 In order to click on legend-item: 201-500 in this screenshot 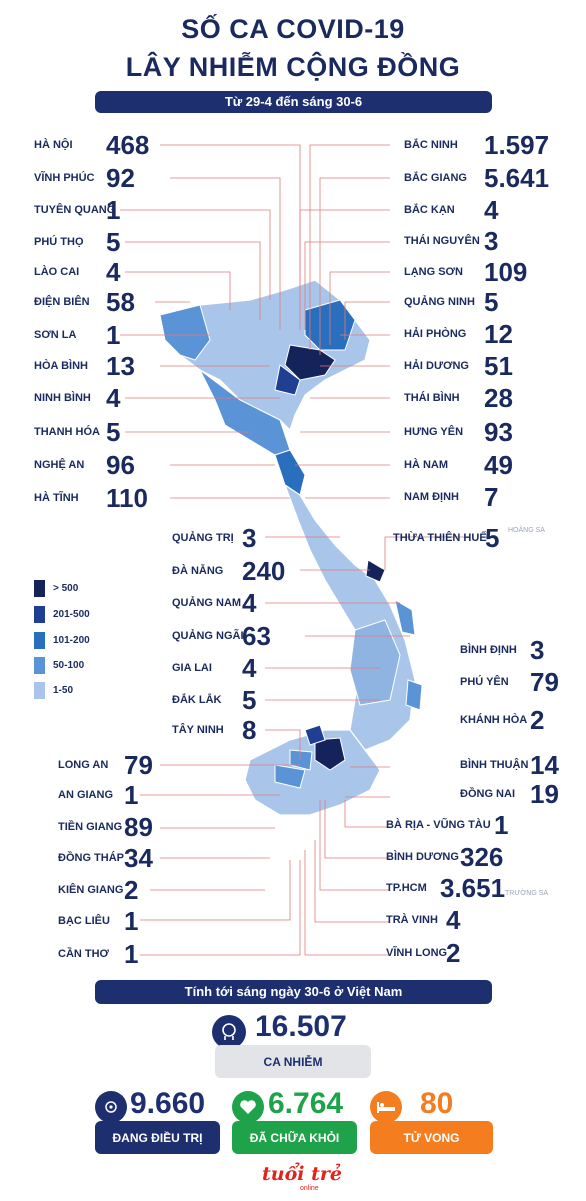, I will do `click(62, 614)`.